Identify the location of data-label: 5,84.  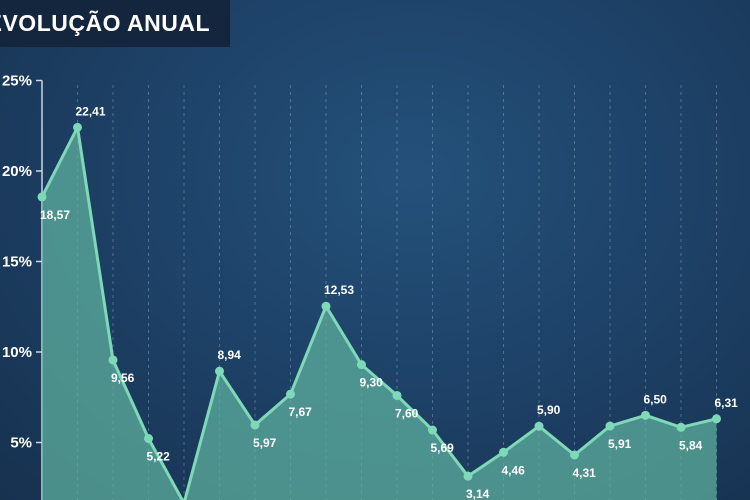
(691, 445).